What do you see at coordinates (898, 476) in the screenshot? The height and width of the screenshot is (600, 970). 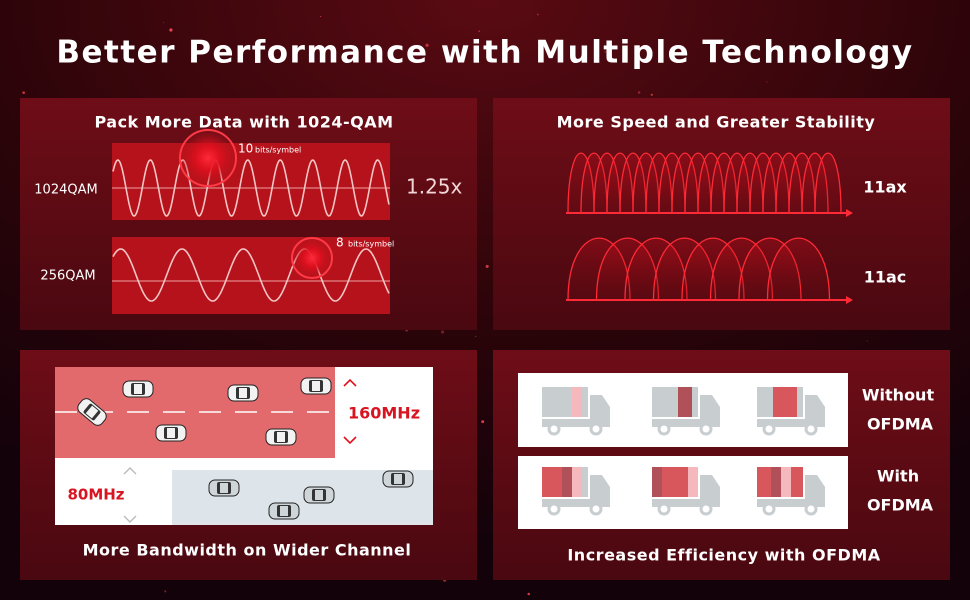 I see `row-label: With` at bounding box center [898, 476].